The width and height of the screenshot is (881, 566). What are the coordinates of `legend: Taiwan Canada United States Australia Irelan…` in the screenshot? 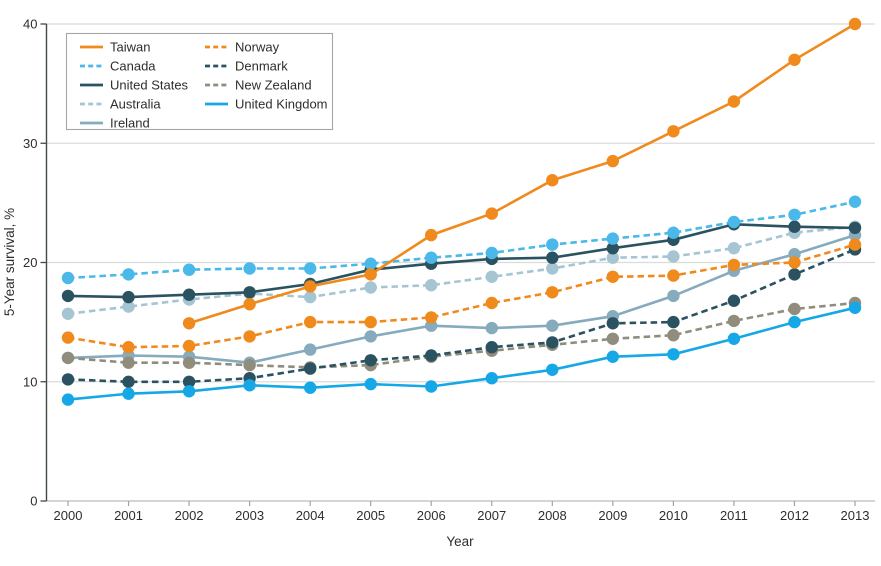 It's located at (199, 81).